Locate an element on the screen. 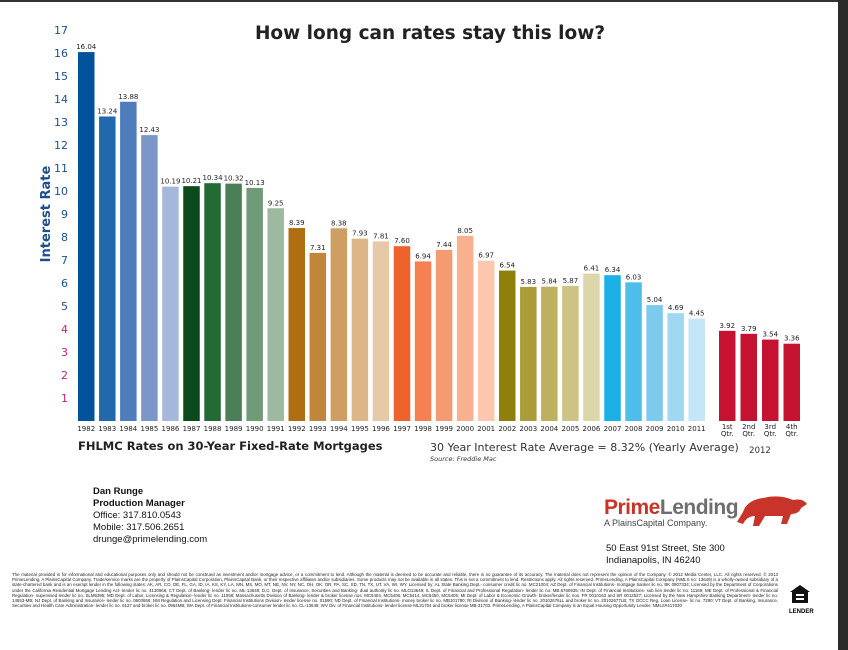 Image resolution: width=848 pixels, height=650 pixels. bar-1991 is located at coordinates (275, 314).